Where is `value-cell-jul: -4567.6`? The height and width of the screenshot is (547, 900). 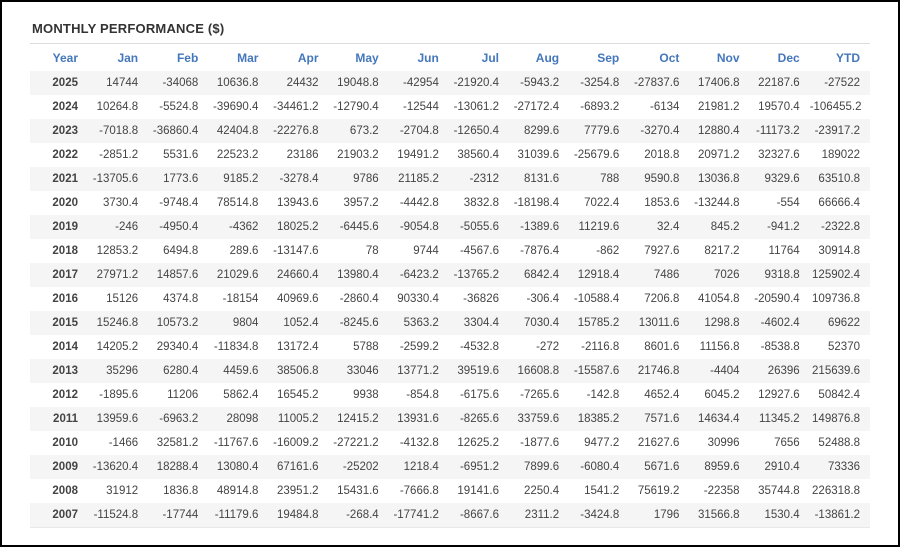
value-cell-jul: -4567.6 is located at coordinates (479, 251).